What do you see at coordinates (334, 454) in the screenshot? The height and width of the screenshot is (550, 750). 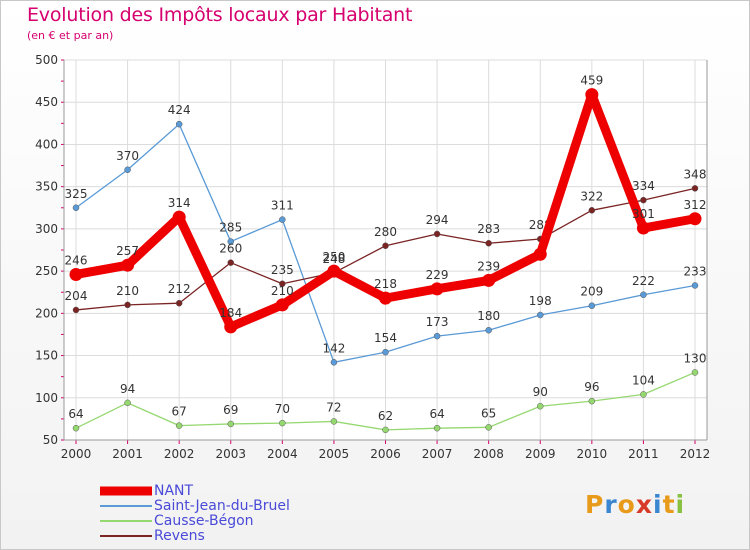 I see `x-tick-label: 2005` at bounding box center [334, 454].